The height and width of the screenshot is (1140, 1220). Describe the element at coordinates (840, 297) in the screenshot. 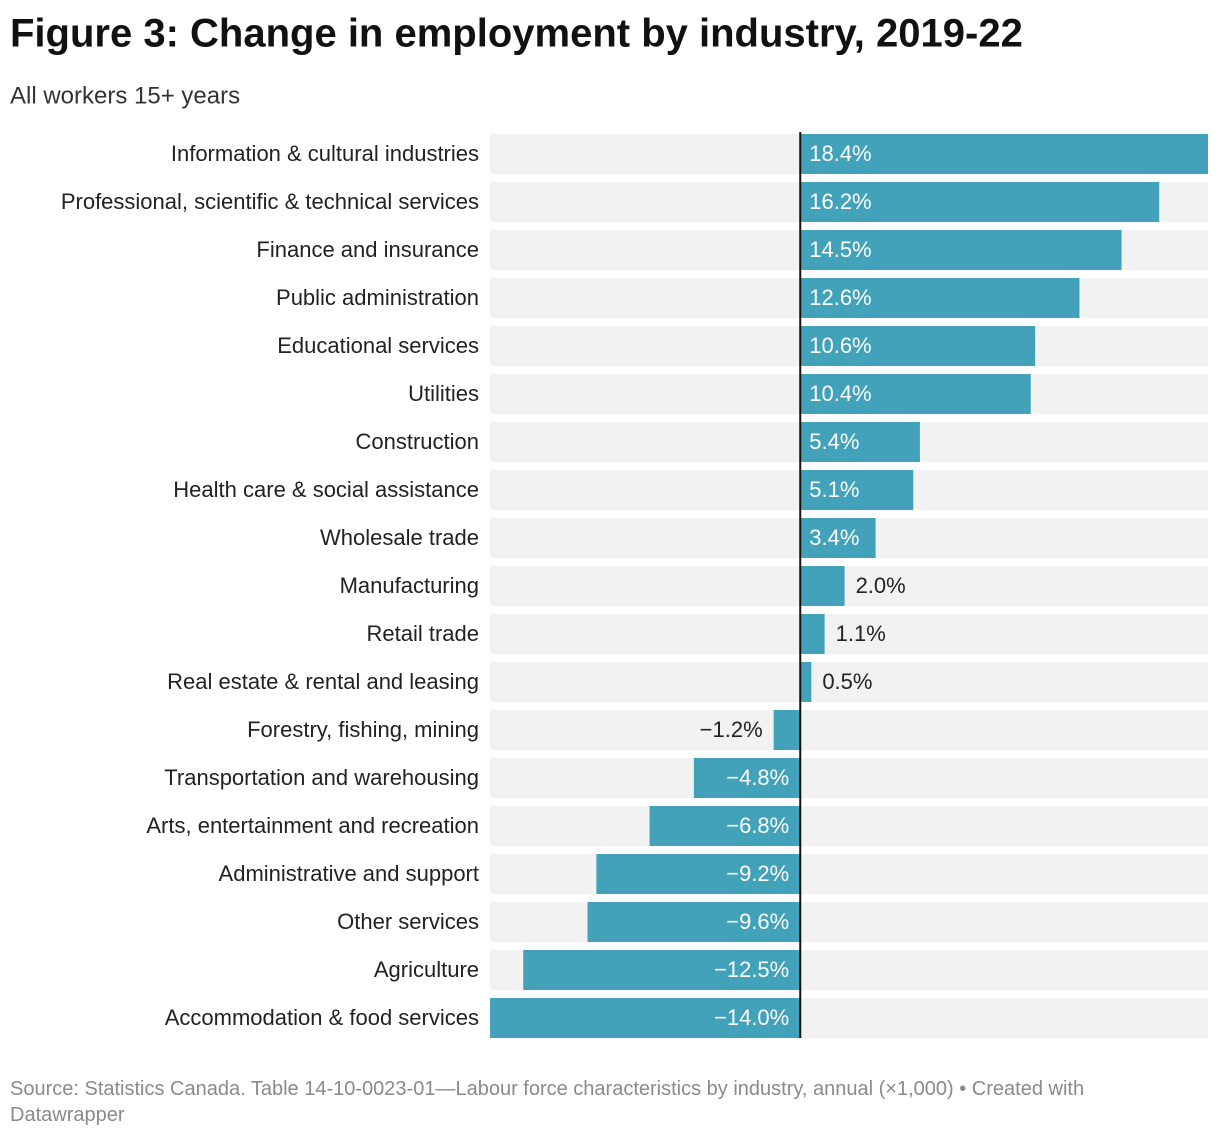

I see `value-label: 12.6%` at that location.